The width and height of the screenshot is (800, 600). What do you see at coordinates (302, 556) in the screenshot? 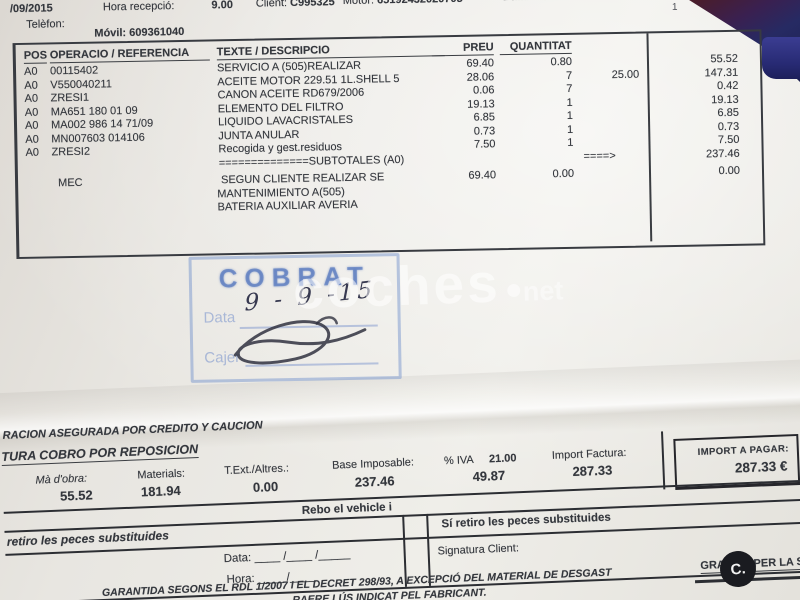
I see `pickup-date-blank: ____ /____ /_____` at bounding box center [302, 556].